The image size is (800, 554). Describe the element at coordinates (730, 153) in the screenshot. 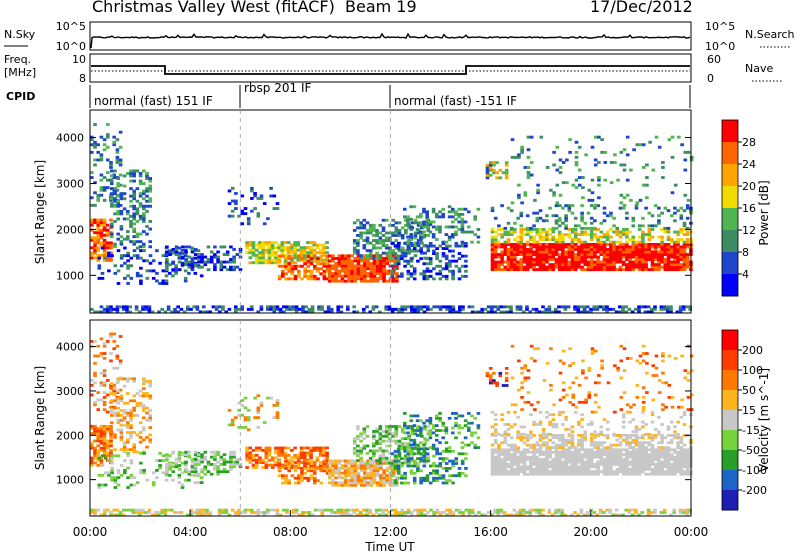

I see `colorbar-swatch` at that location.